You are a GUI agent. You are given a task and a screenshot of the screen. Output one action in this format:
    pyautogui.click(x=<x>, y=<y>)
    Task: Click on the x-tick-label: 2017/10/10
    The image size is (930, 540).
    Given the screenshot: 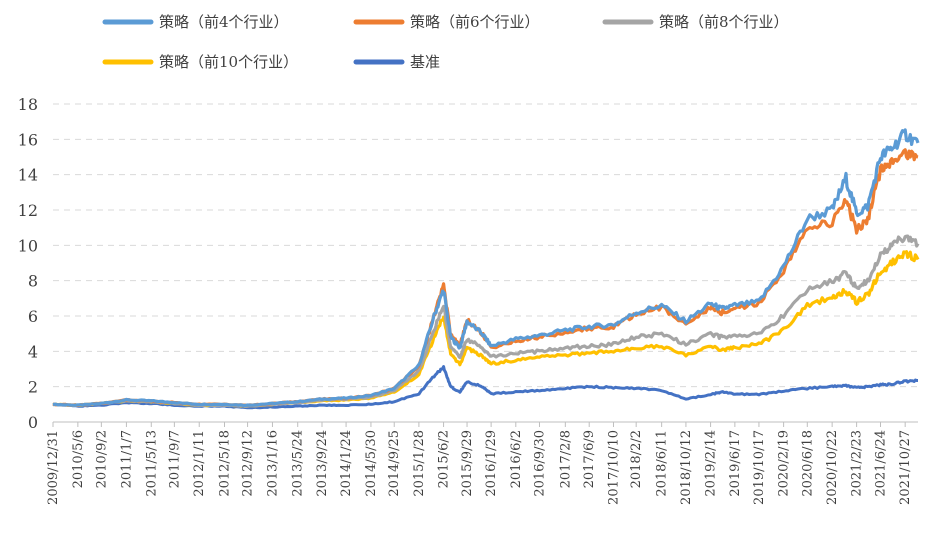 What is the action you would take?
    pyautogui.click(x=613, y=467)
    